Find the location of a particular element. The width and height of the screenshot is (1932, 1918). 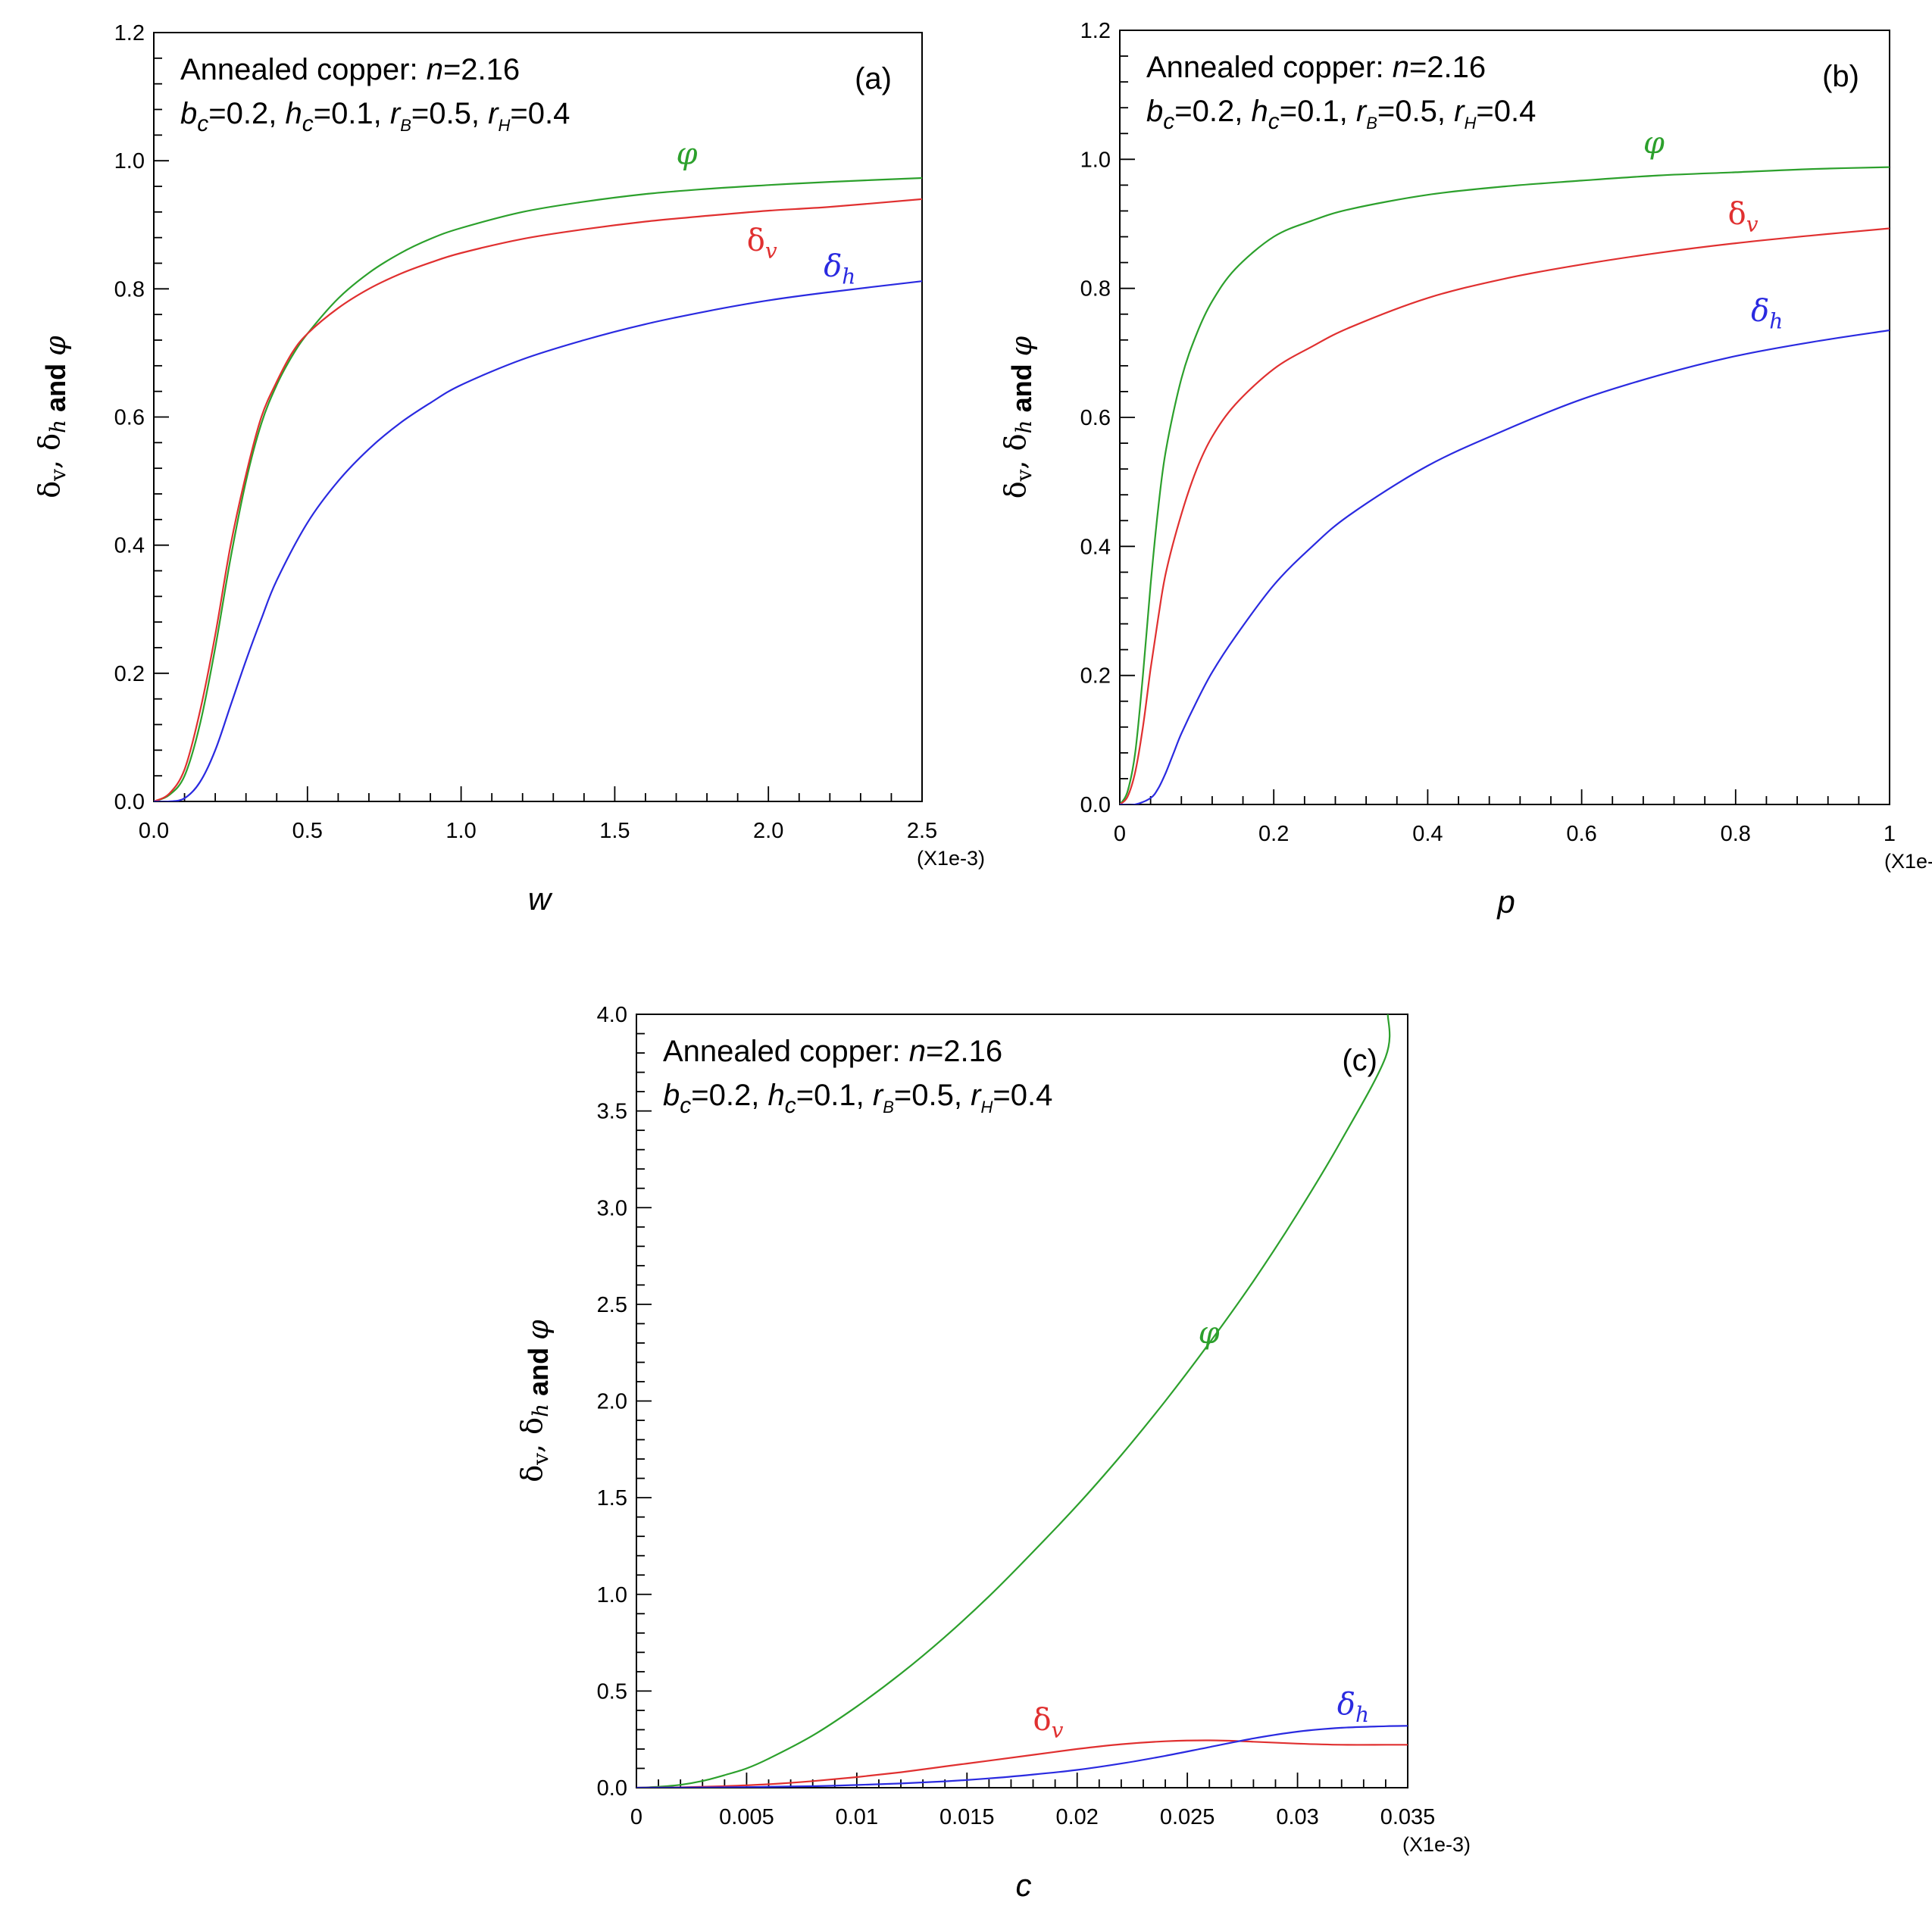

x-tick-label: 0.035 is located at coordinates (1408, 1817).